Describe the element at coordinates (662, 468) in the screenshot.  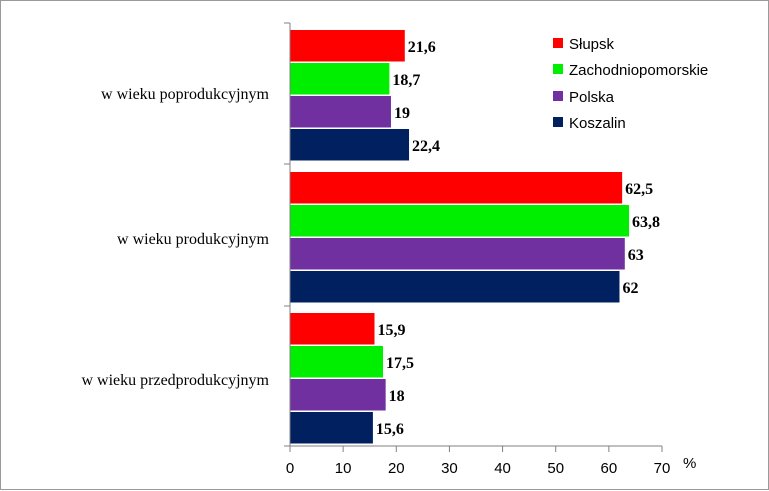
I see `x-tick-label: 70` at that location.